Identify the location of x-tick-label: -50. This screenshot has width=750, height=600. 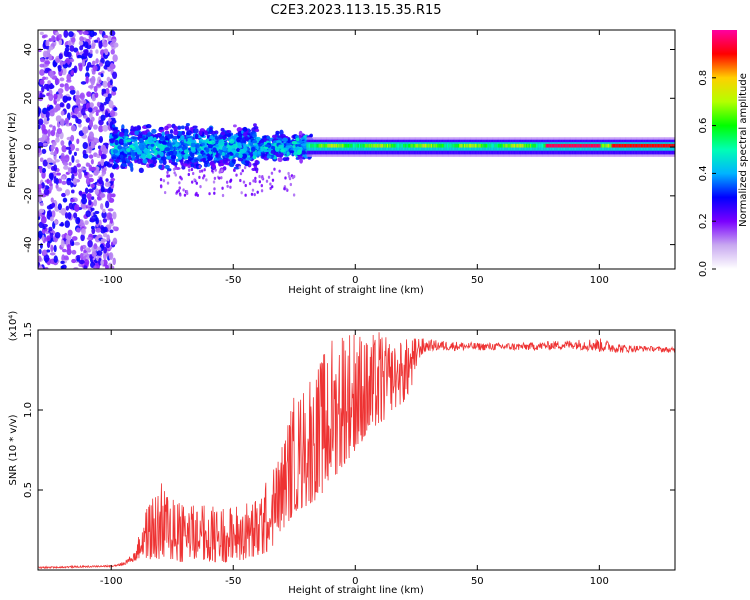
(233, 581).